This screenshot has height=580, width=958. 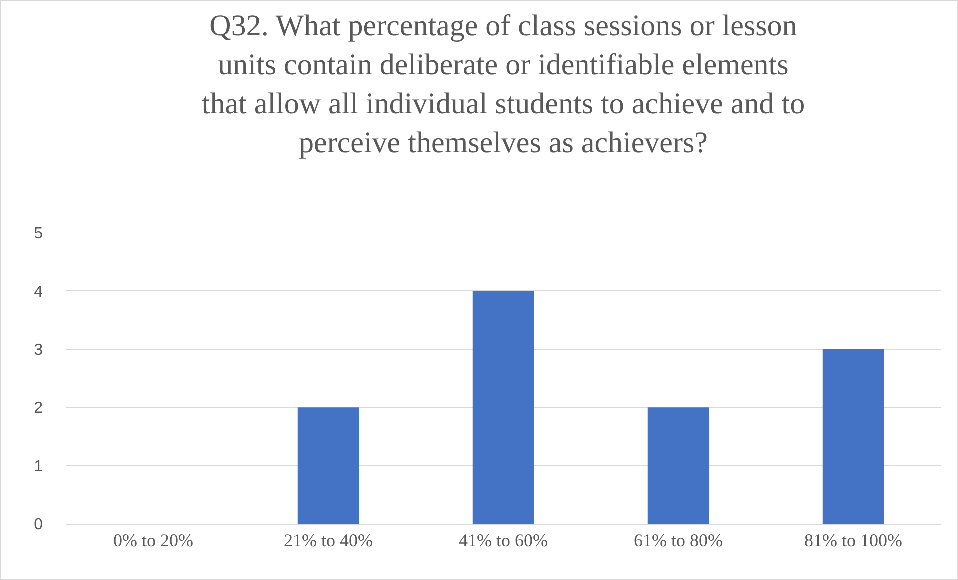 What do you see at coordinates (328, 540) in the screenshot?
I see `x-tick-label: 21% to 40%` at bounding box center [328, 540].